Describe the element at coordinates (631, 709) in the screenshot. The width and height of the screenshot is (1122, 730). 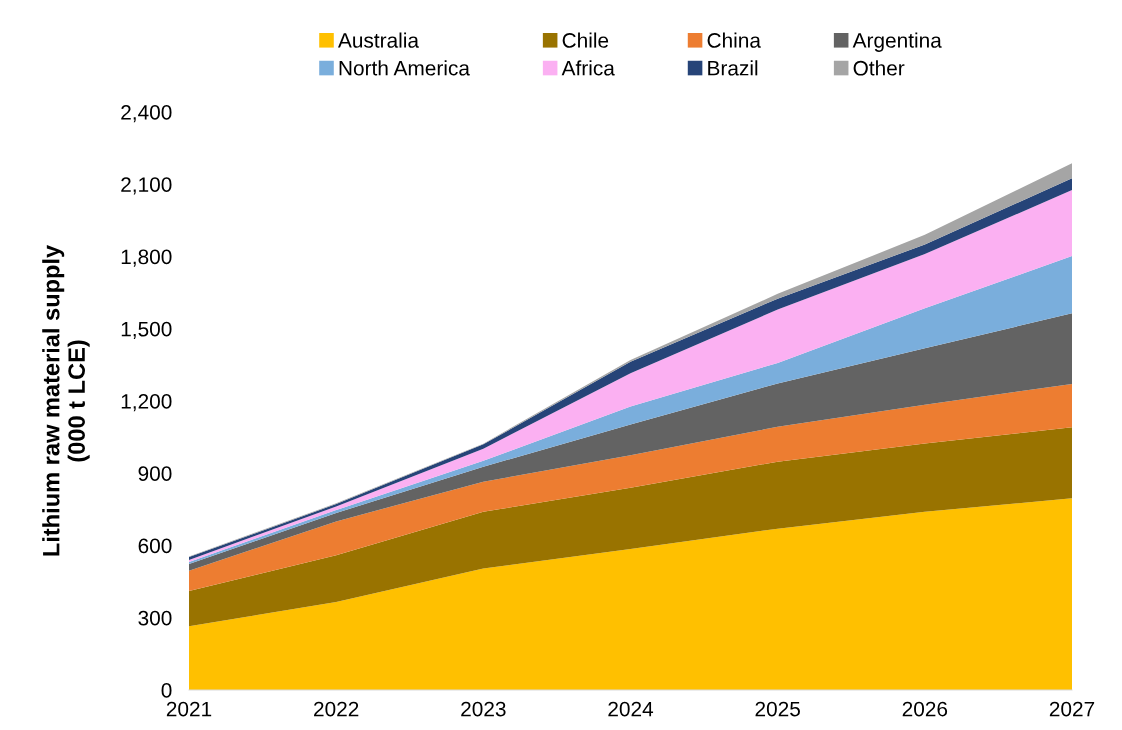
I see `x-tick-label: 2024` at that location.